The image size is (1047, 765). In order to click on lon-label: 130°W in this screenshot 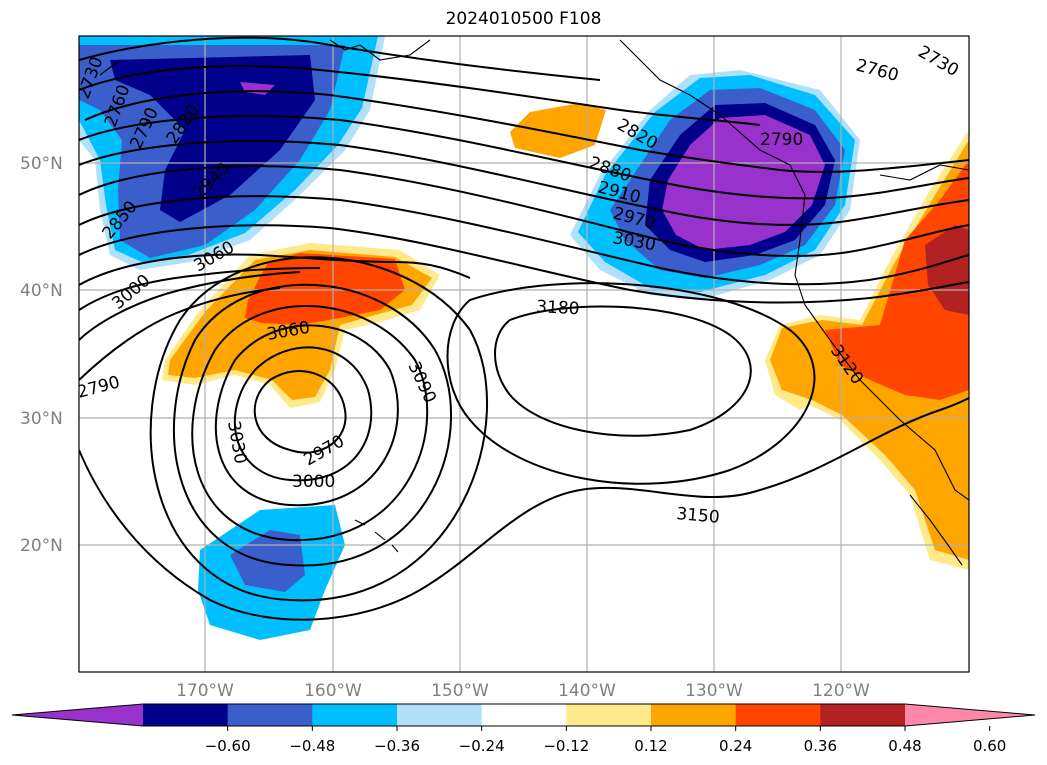, I will do `click(714, 691)`.